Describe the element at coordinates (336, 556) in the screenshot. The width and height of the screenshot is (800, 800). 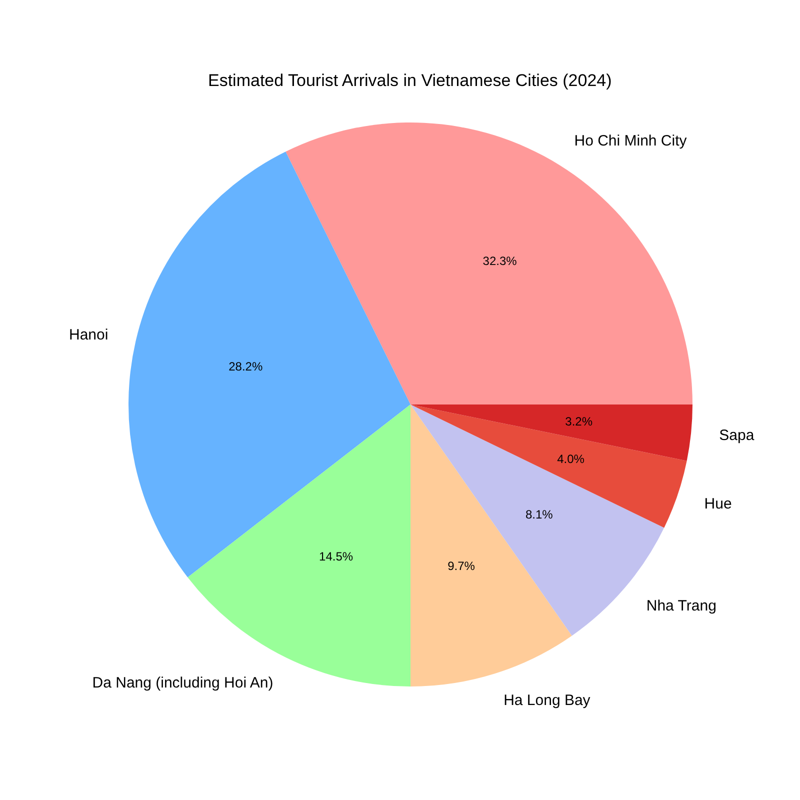
I see `data-label: 14.5%` at that location.